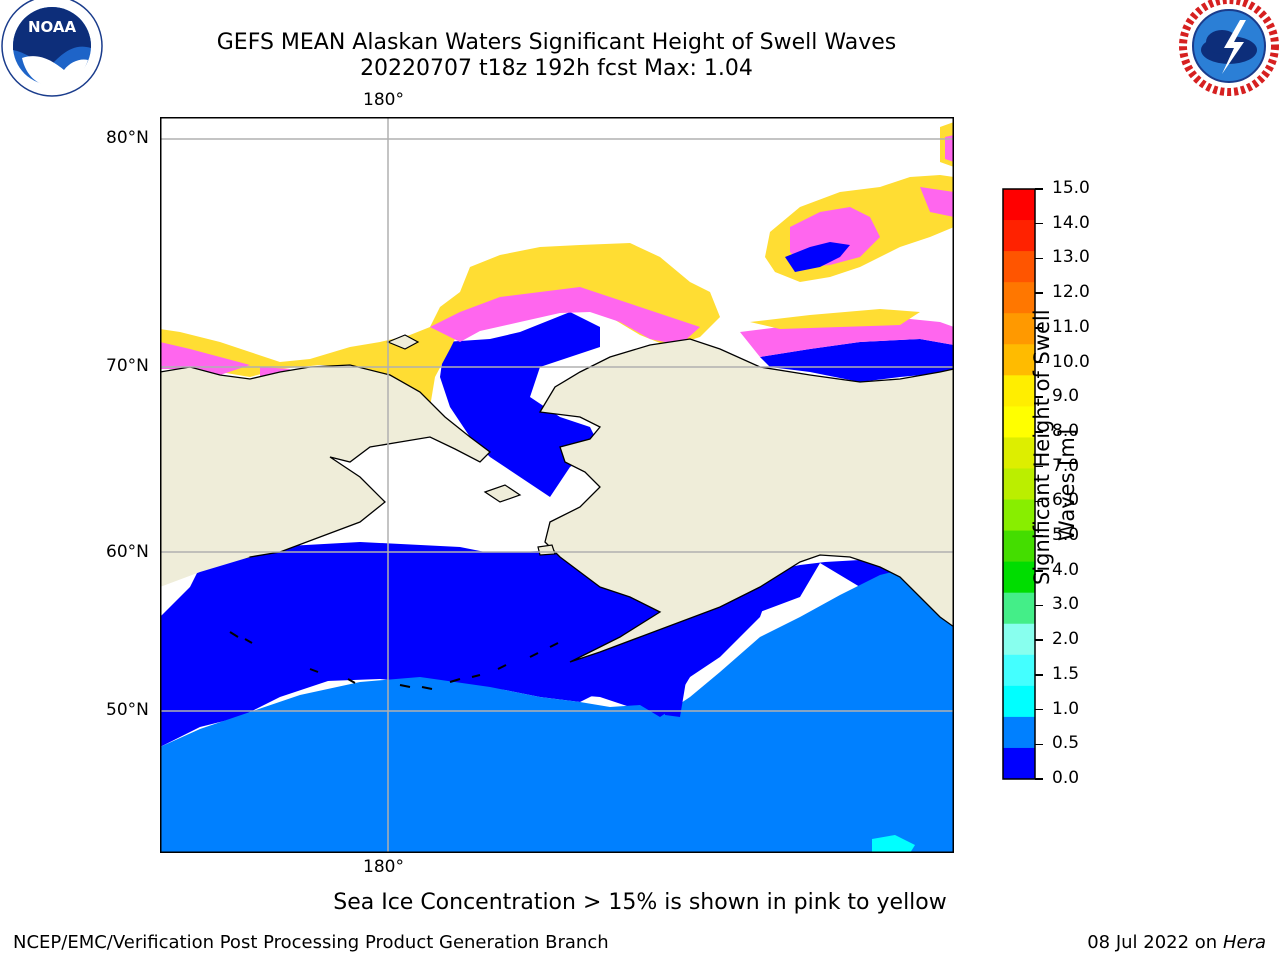  I want to click on st-lawrence-island, so click(502, 493).